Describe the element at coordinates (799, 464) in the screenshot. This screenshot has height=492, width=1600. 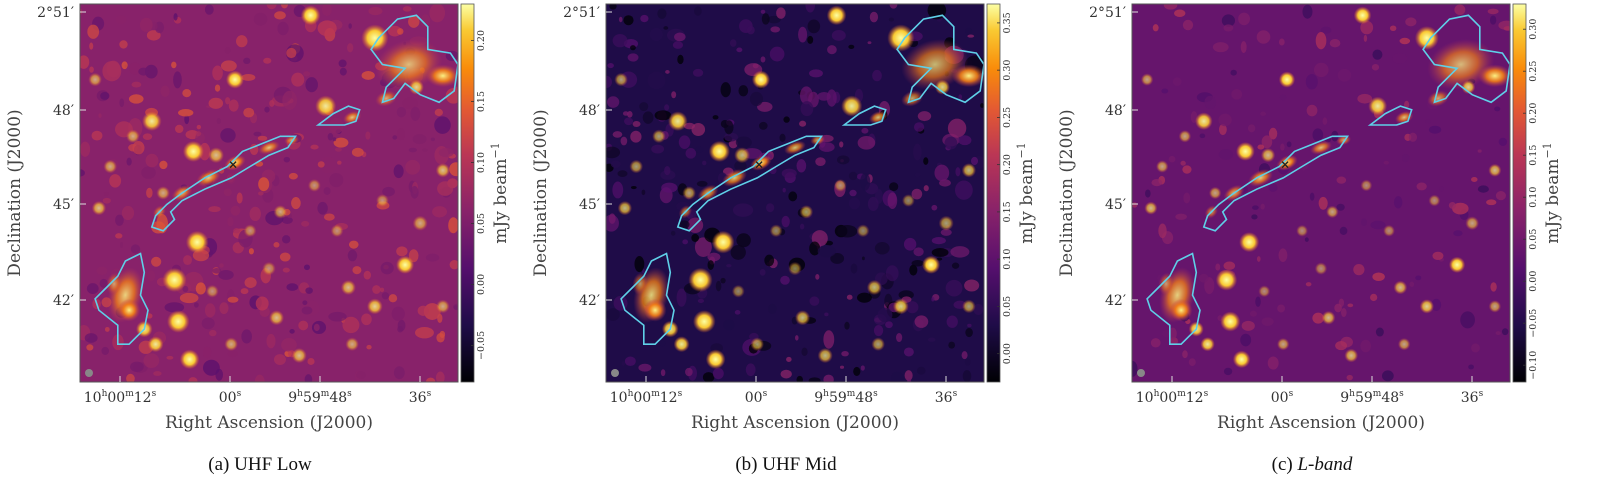
I see `caption-b-name: UHF Mid` at that location.